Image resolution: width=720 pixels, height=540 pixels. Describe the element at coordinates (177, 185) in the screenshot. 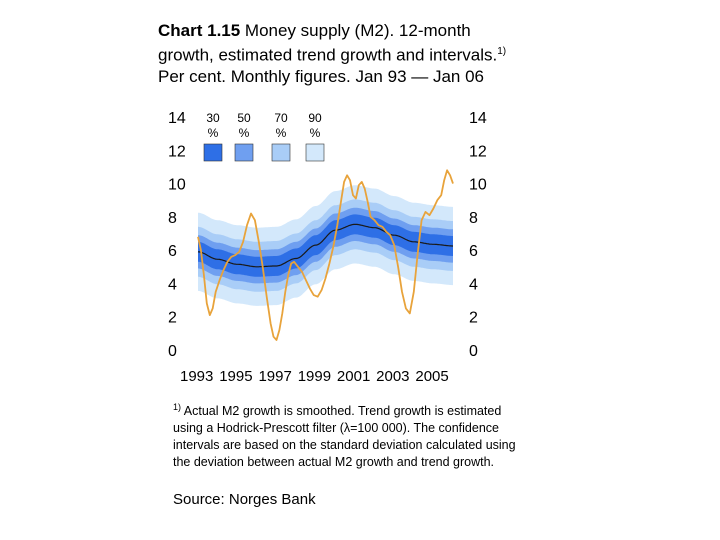

I see `y-tick-label-left: 10` at that location.